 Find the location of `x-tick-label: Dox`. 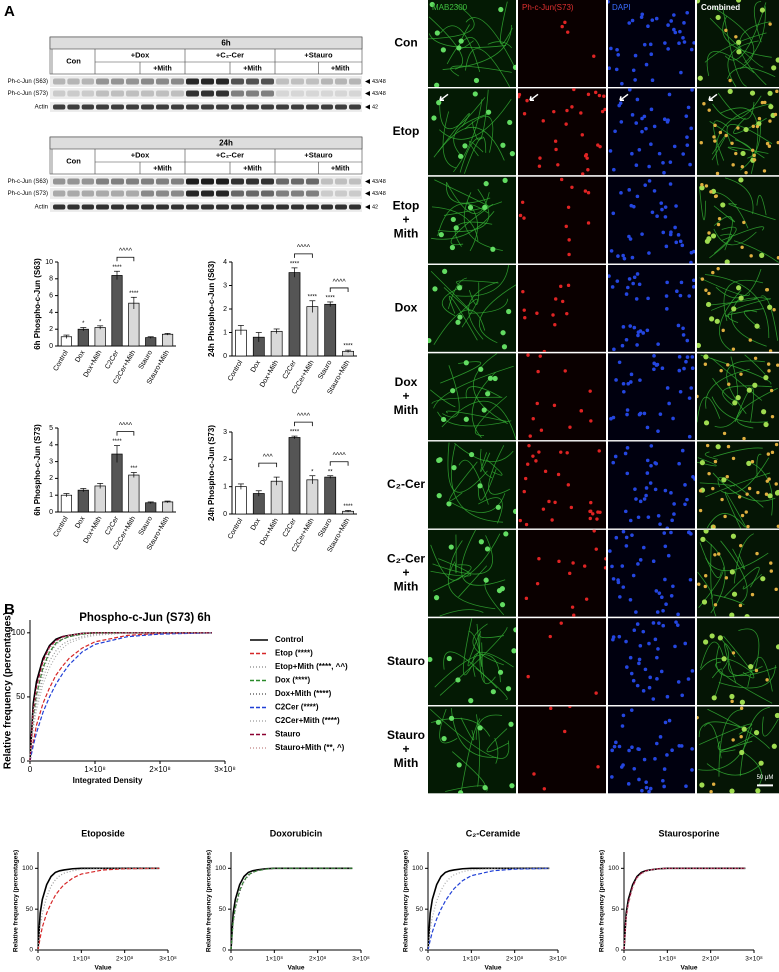

x-tick-label: Dox is located at coordinates (80, 522).